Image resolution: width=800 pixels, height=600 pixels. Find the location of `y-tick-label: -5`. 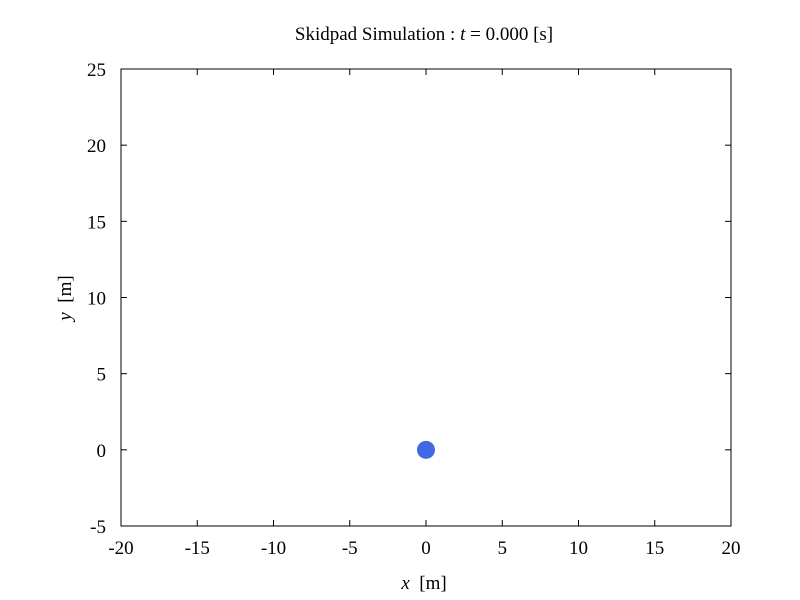

y-tick-label: -5 is located at coordinates (98, 527).